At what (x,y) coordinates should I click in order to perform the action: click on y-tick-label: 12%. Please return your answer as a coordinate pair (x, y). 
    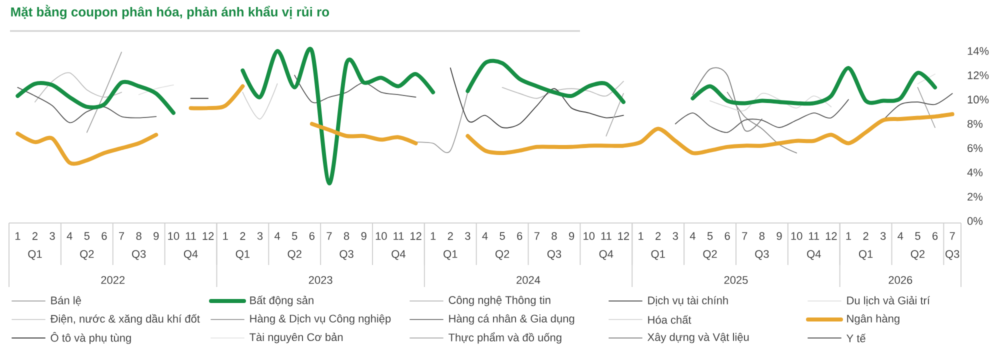
    Looking at the image, I should click on (978, 75).